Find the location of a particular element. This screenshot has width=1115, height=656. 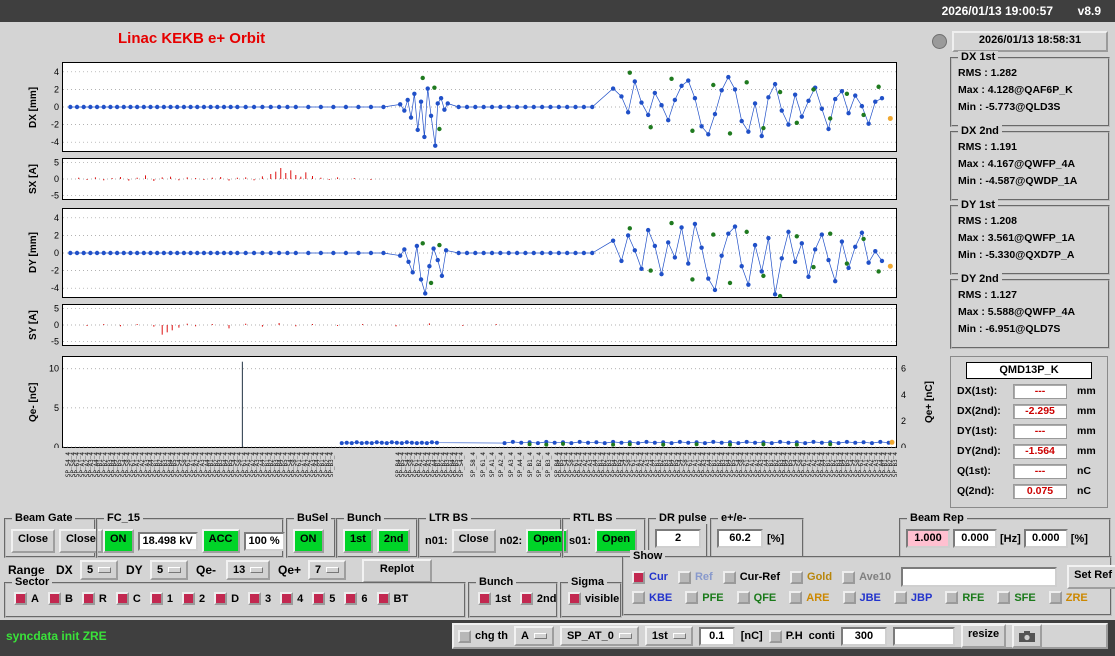

camera-icon is located at coordinates (1027, 636).